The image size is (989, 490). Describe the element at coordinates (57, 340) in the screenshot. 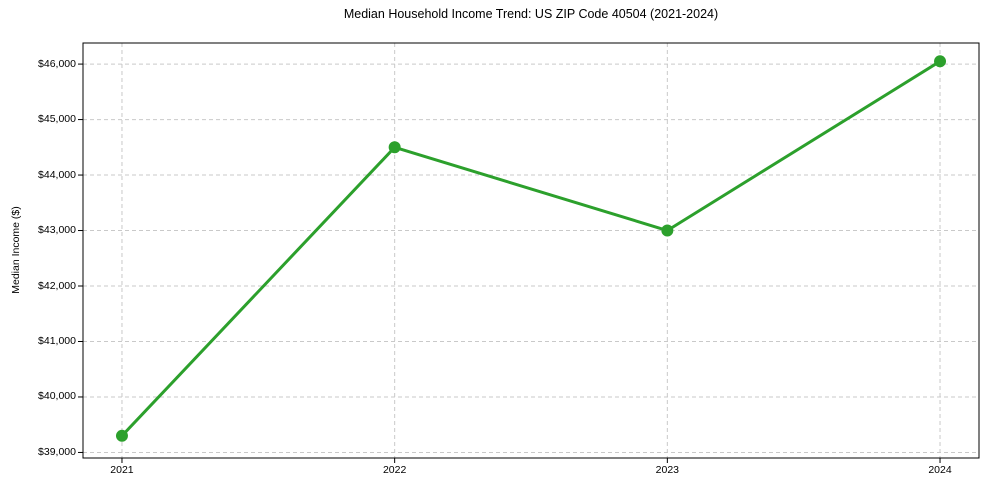

I see `y-tick-label: $41,000` at that location.